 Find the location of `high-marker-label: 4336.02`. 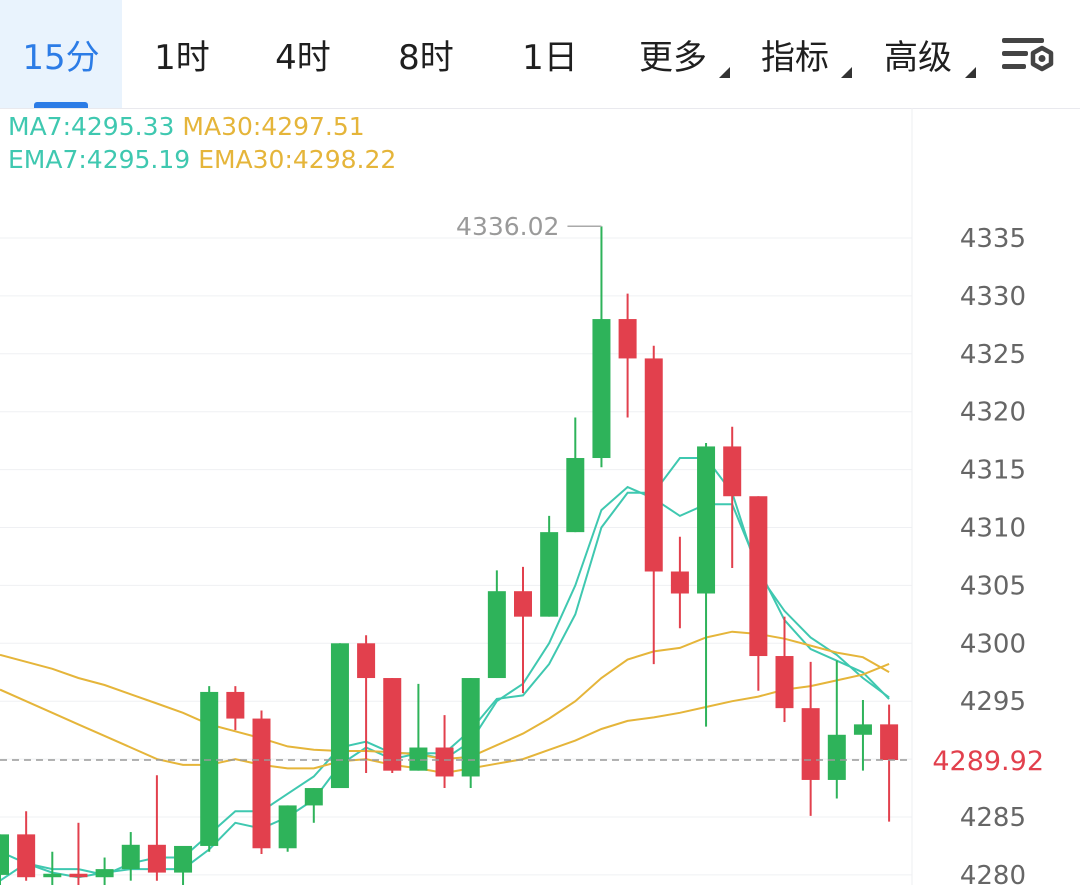

high-marker-label: 4336.02 is located at coordinates (507, 226).